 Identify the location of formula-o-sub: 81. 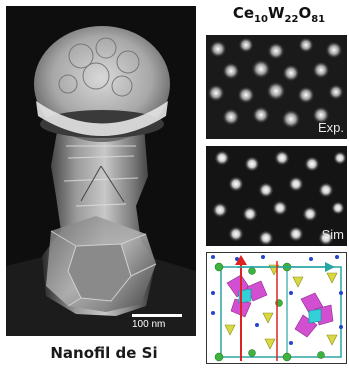
(318, 19).